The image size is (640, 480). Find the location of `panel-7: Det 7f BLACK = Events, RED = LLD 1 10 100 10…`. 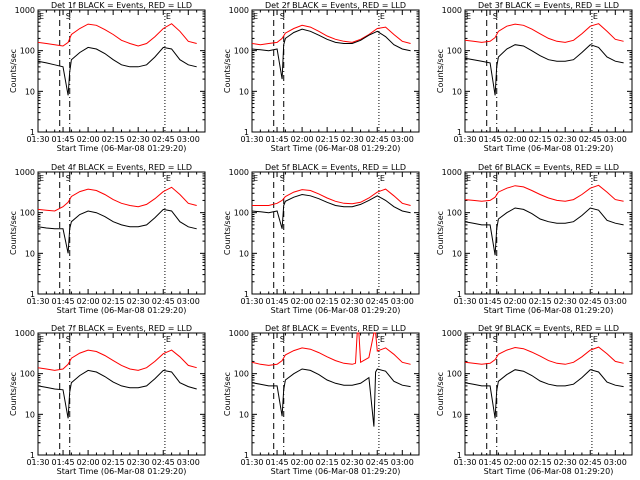

panel-7: Det 7f BLACK = Events, RED = LLD 1 10 100 10… is located at coordinates (107, 400).